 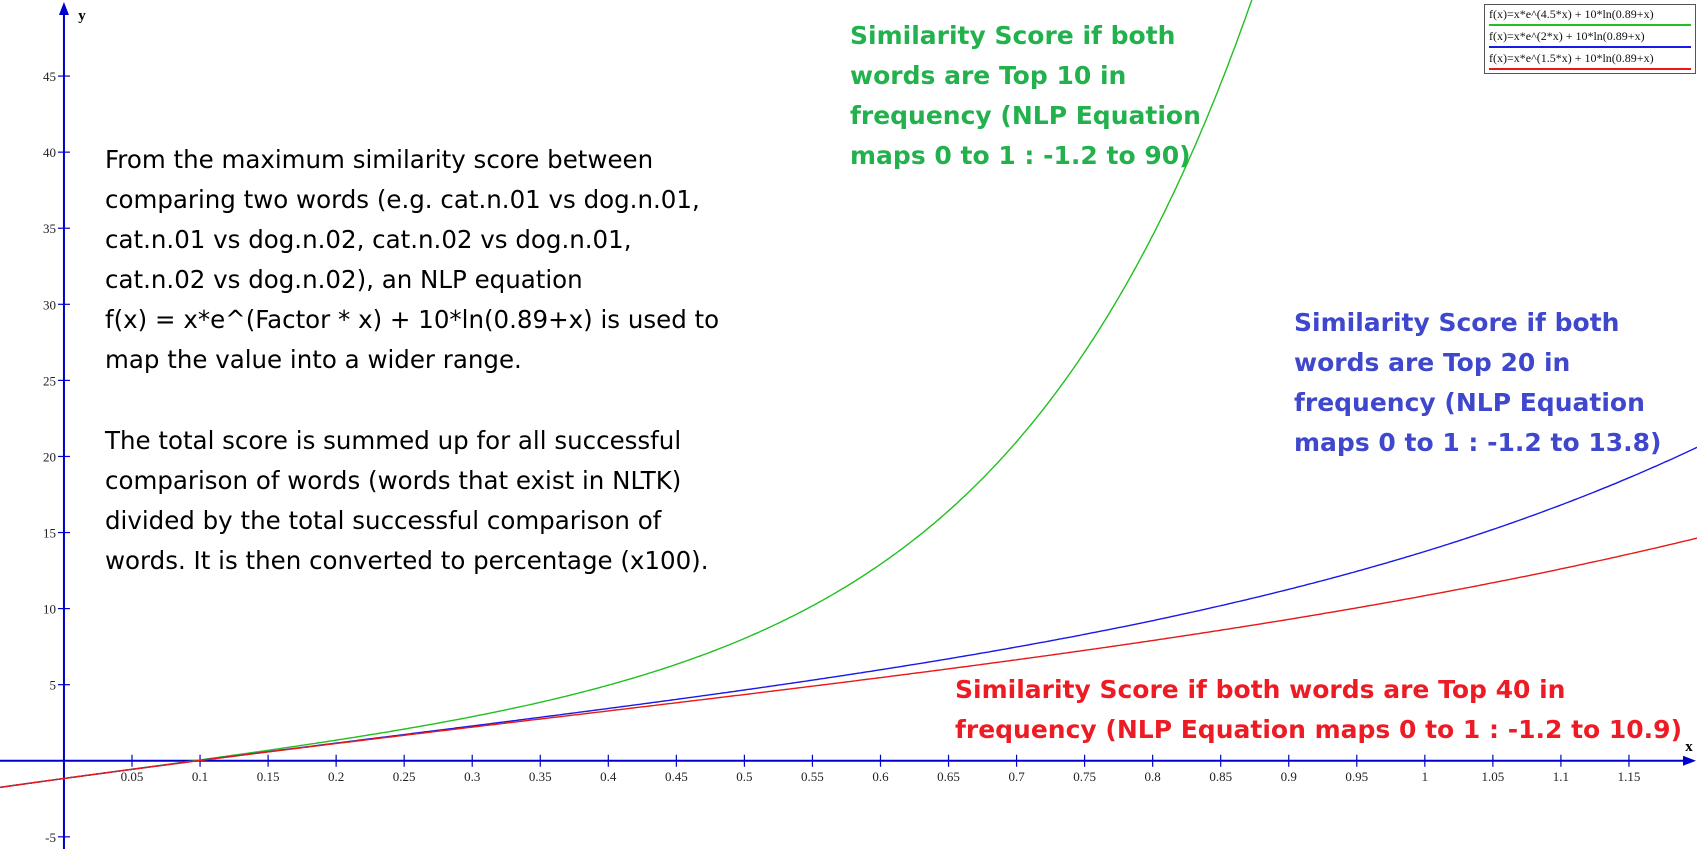 What do you see at coordinates (1590, 60) in the screenshot?
I see `legend-entry-factor-1-5: f(x)=x*e^(1.5*x) + 10*ln(0.89+x)` at bounding box center [1590, 60].